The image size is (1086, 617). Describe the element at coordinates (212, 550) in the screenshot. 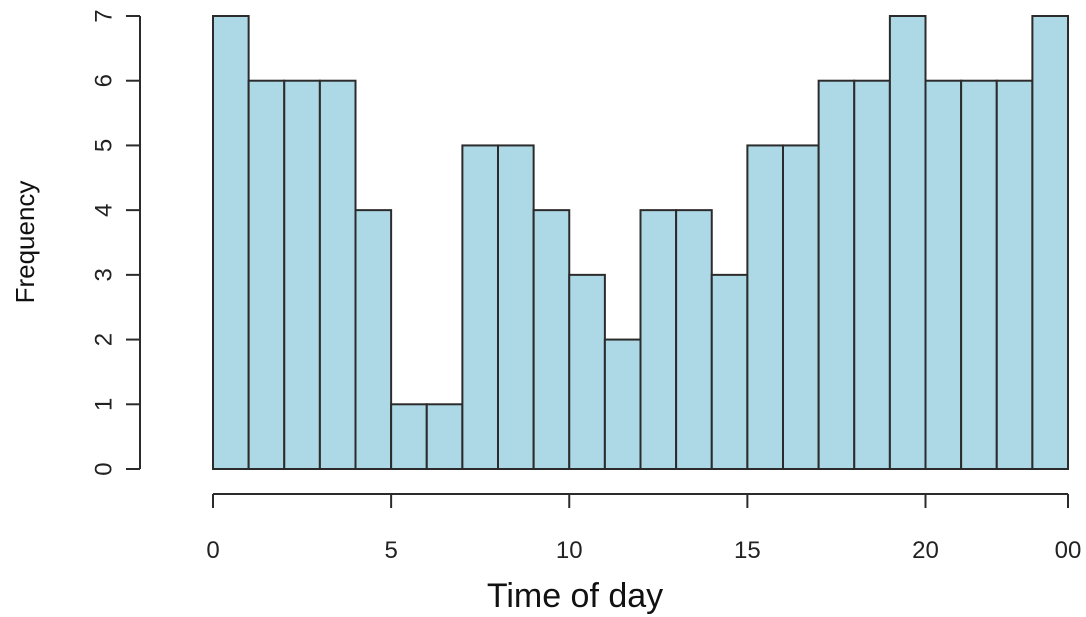

I see `x-tick-label: 0` at that location.